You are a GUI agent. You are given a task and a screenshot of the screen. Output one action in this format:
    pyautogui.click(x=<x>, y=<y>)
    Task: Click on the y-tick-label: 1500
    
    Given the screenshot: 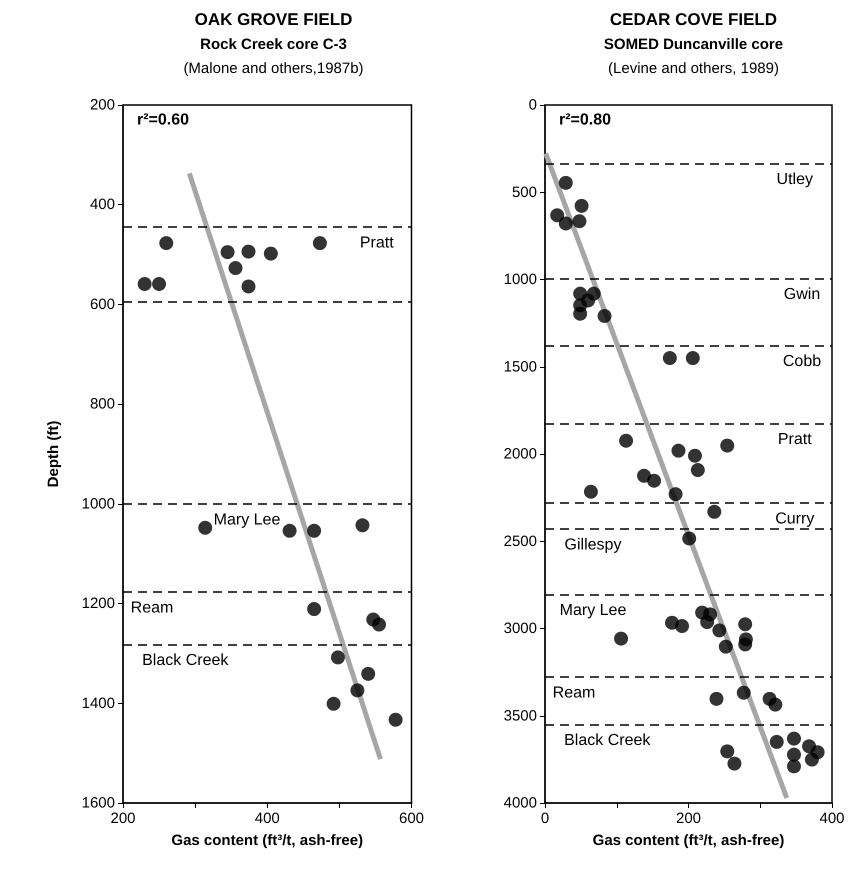 What is the action you would take?
    pyautogui.click(x=520, y=367)
    